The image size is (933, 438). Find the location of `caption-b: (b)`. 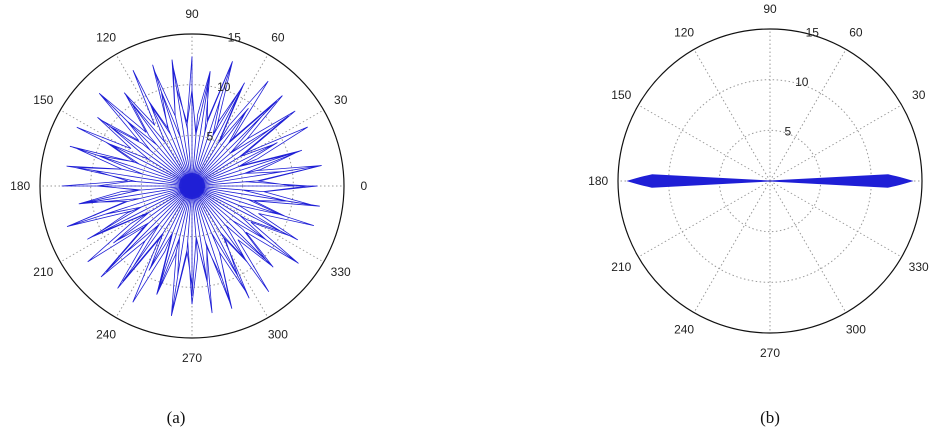

caption-b: (b) is located at coordinates (770, 417).